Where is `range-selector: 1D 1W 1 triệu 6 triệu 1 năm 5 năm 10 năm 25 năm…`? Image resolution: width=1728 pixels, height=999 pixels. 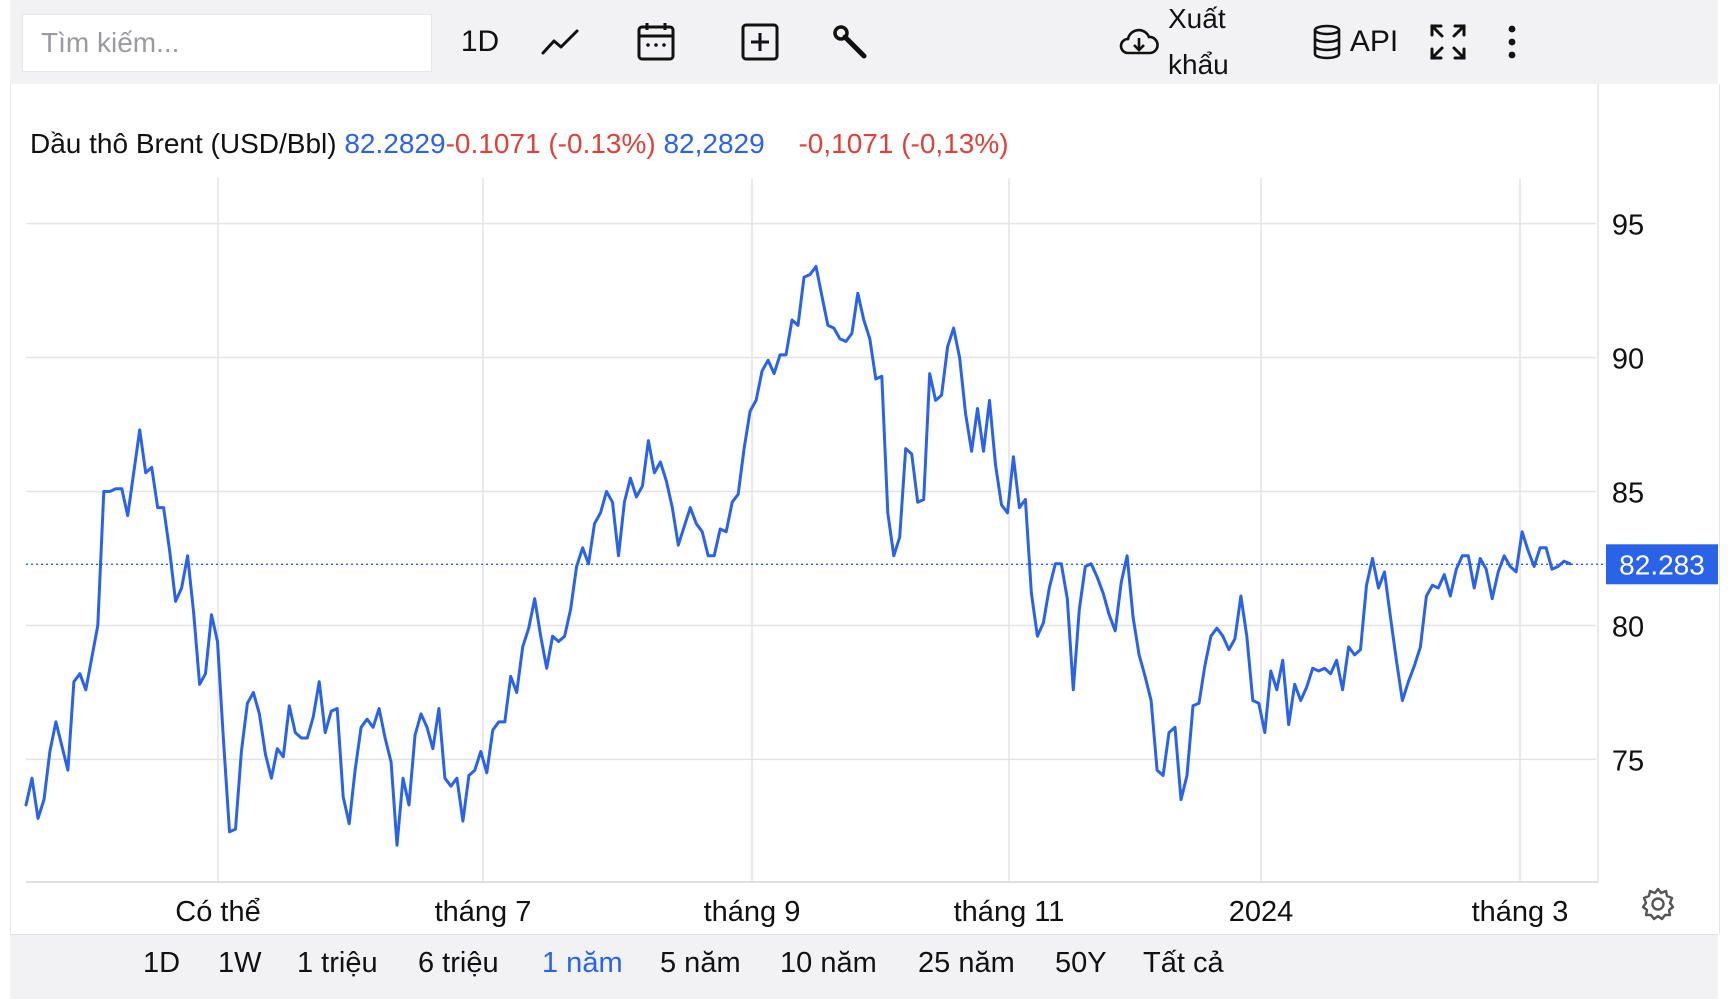
range-selector: 1D 1W 1 triệu 6 triệu 1 năm 5 năm 10 năm 25 năm… is located at coordinates (864, 966).